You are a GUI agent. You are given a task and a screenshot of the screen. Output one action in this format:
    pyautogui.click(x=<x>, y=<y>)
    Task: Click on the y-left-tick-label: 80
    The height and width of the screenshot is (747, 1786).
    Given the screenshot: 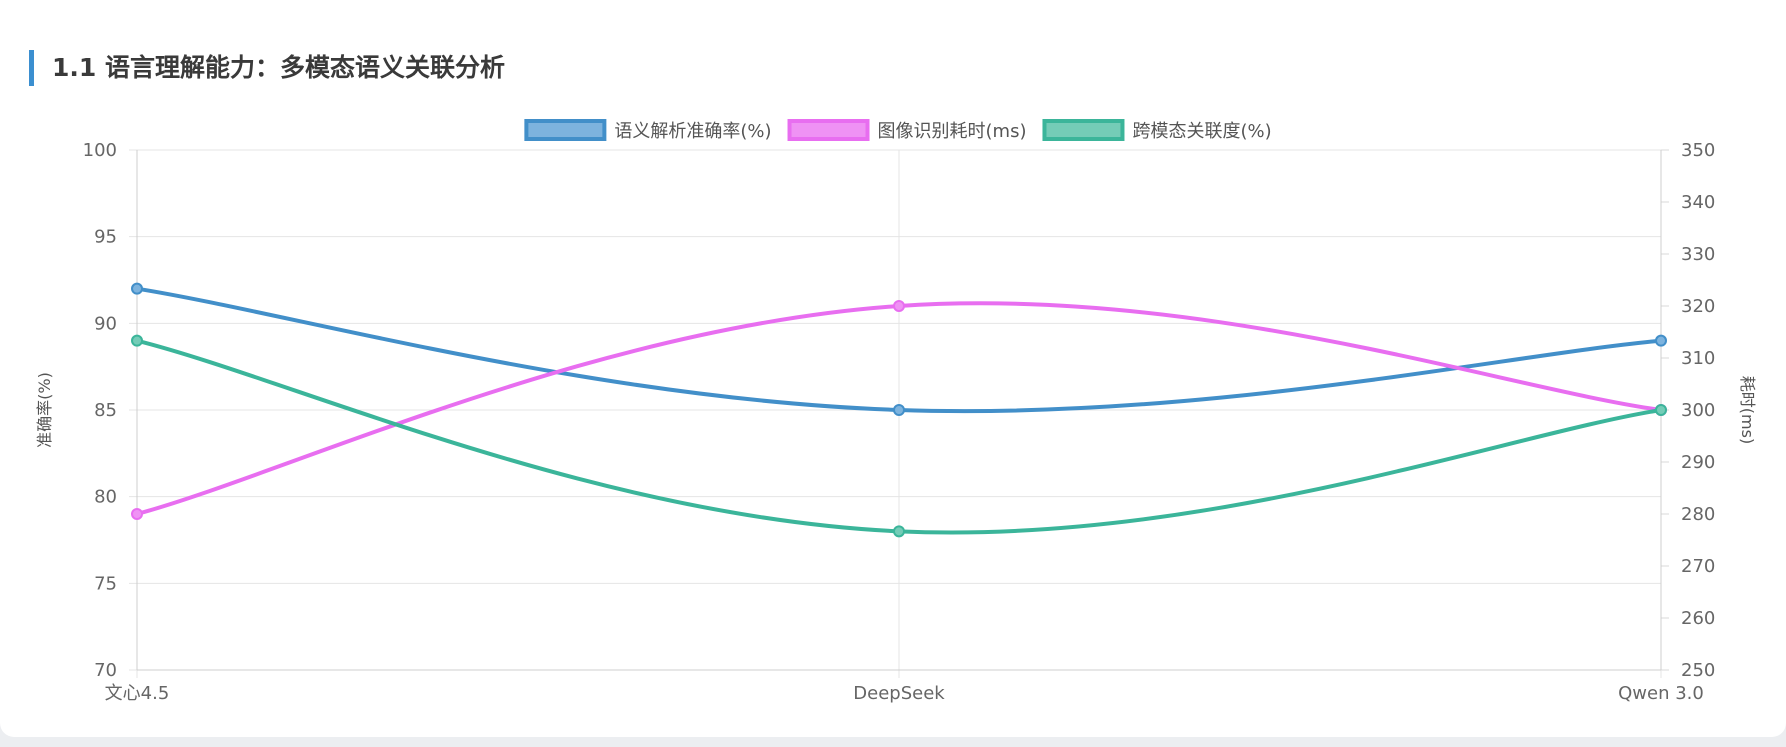 What is the action you would take?
    pyautogui.click(x=105, y=497)
    